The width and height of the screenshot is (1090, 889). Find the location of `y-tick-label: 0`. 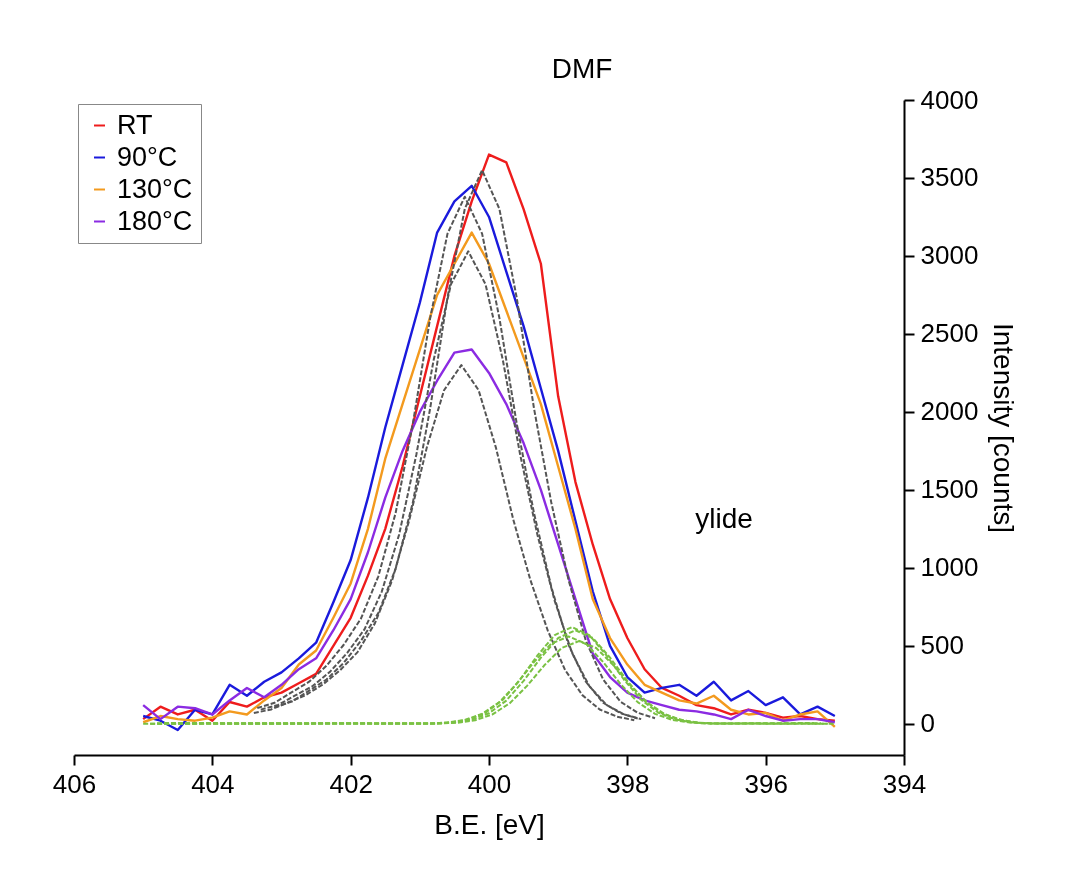

y-tick-label: 0 is located at coordinates (927, 723).